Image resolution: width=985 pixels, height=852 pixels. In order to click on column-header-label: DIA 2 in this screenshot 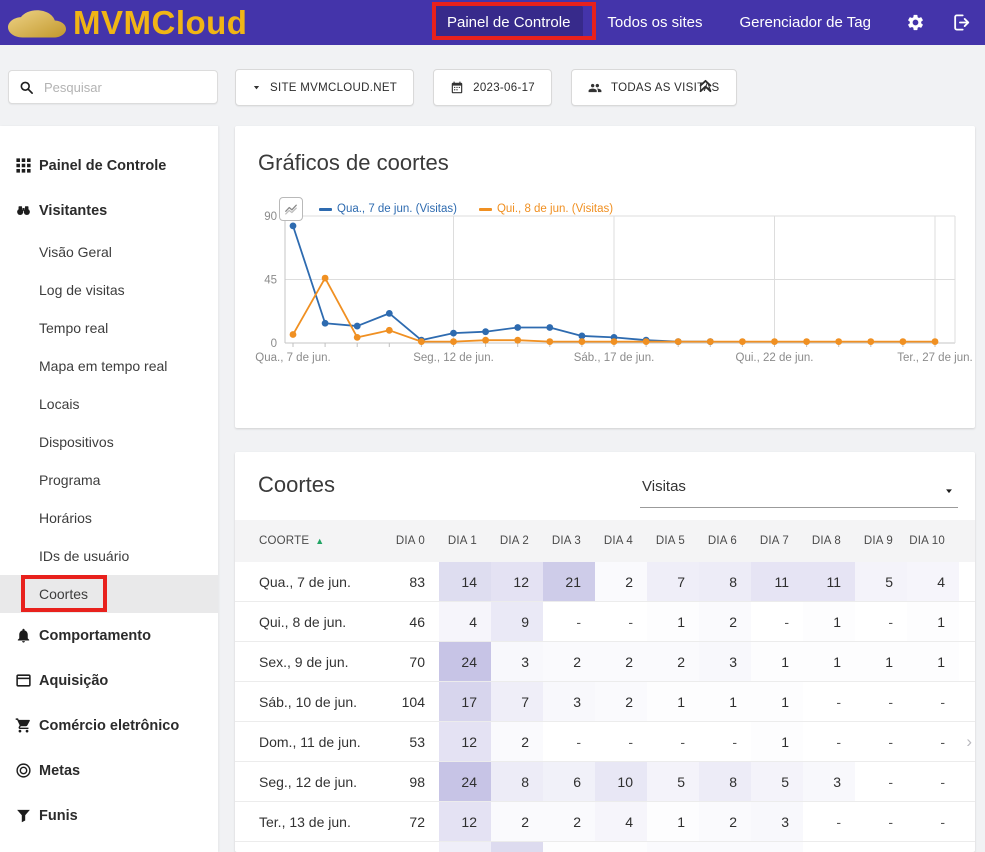, I will do `click(514, 541)`.